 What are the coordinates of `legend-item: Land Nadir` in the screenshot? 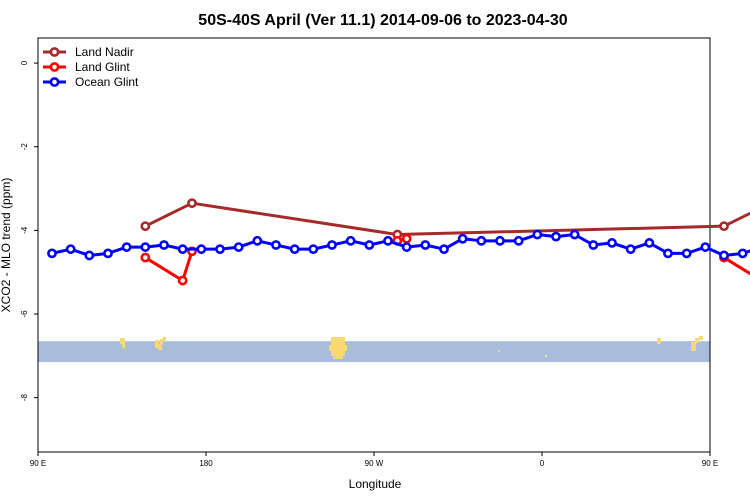 It's located at (88, 52).